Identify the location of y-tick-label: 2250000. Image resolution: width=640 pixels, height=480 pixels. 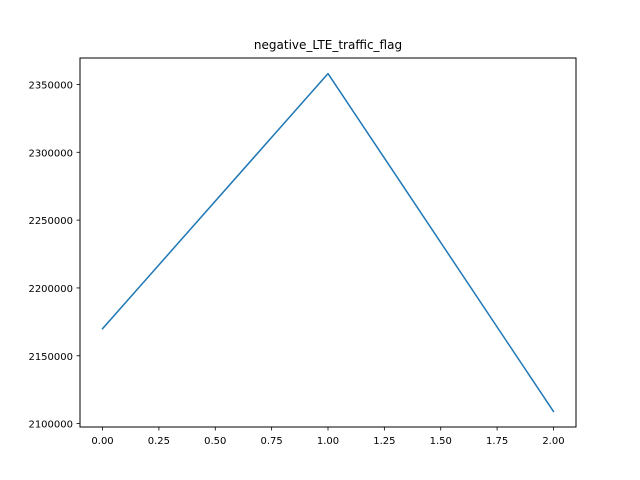
(50, 221).